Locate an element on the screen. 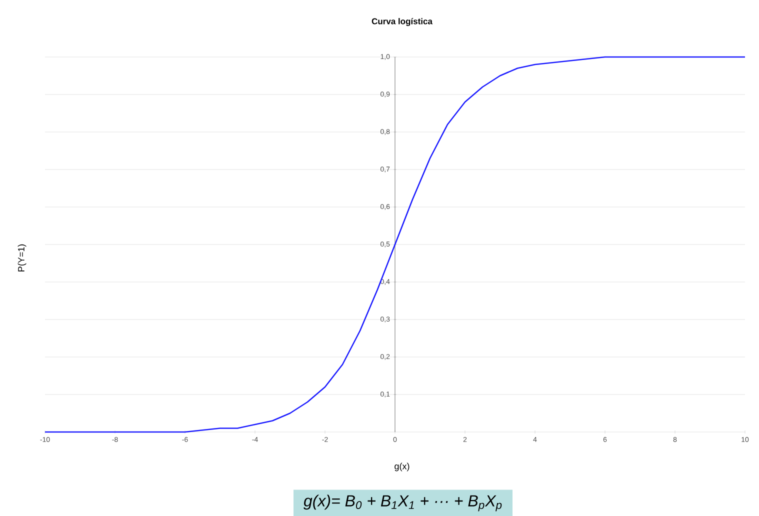 The height and width of the screenshot is (516, 759). x-axis-title: g(x) is located at coordinates (402, 467).